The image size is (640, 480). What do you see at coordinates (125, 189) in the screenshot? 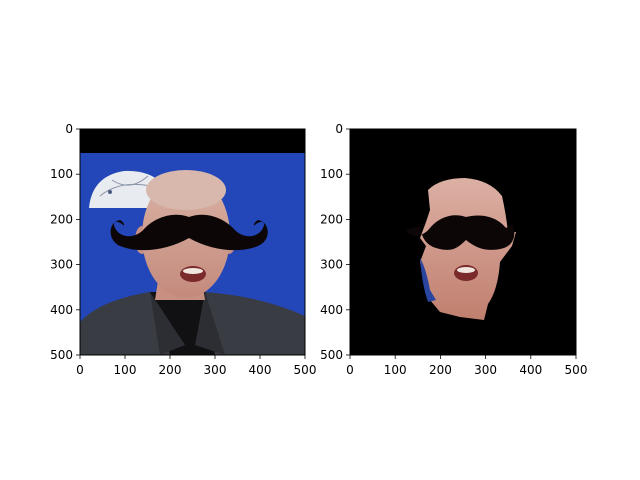
I see `emblem-shape` at bounding box center [125, 189].